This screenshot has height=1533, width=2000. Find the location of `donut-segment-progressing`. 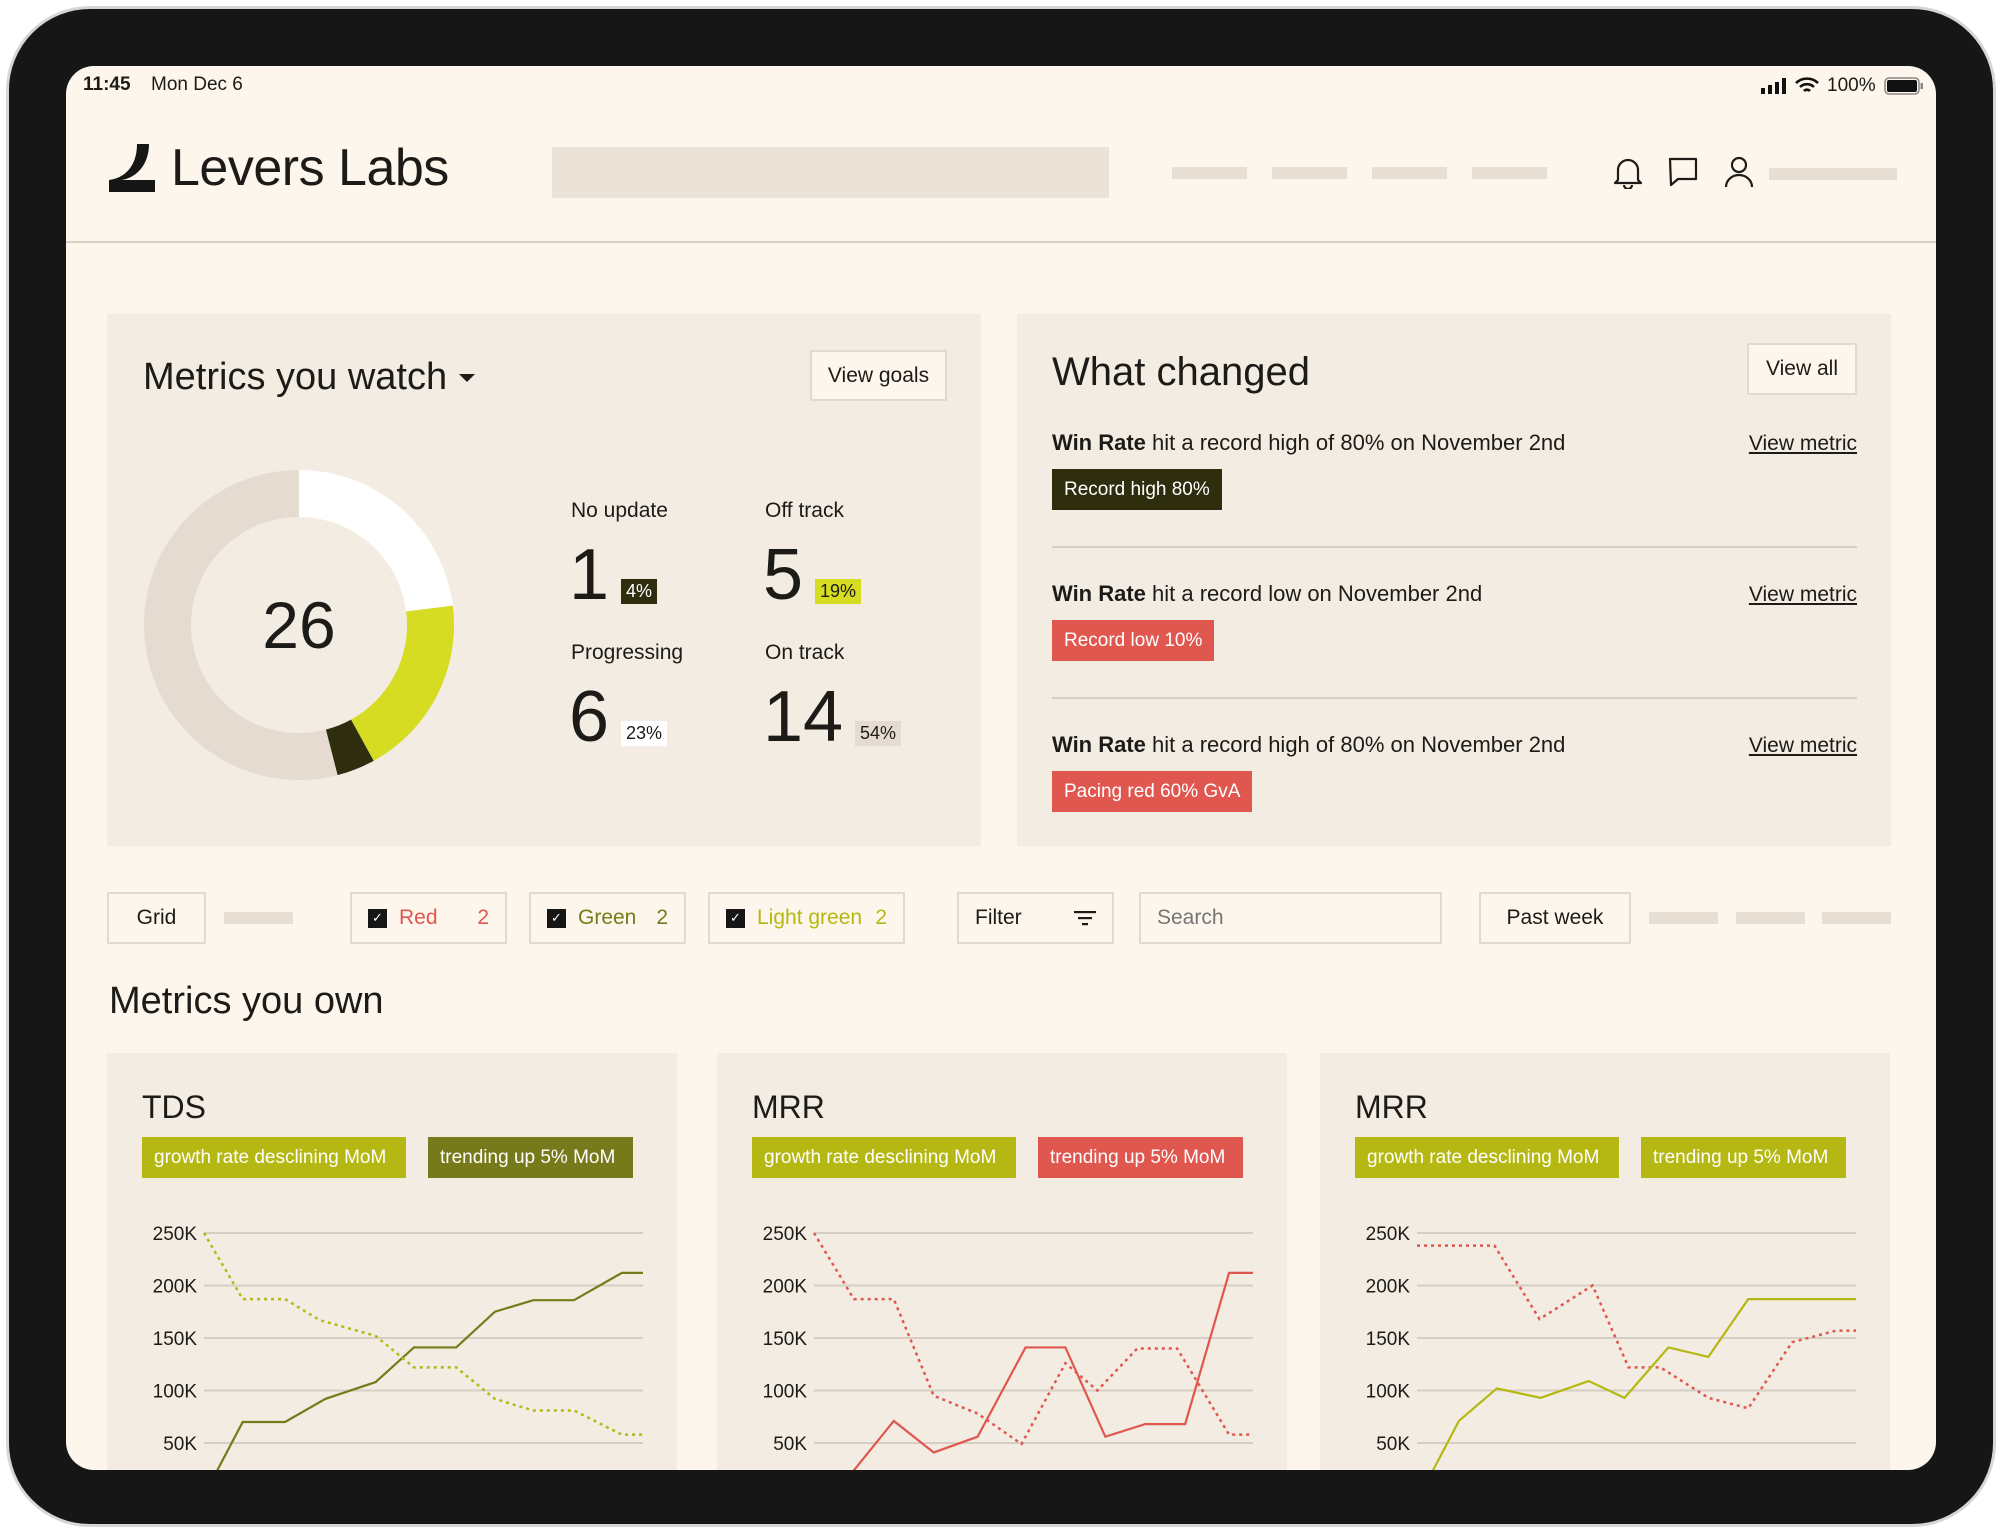

donut-segment-progressing is located at coordinates (376, 541).